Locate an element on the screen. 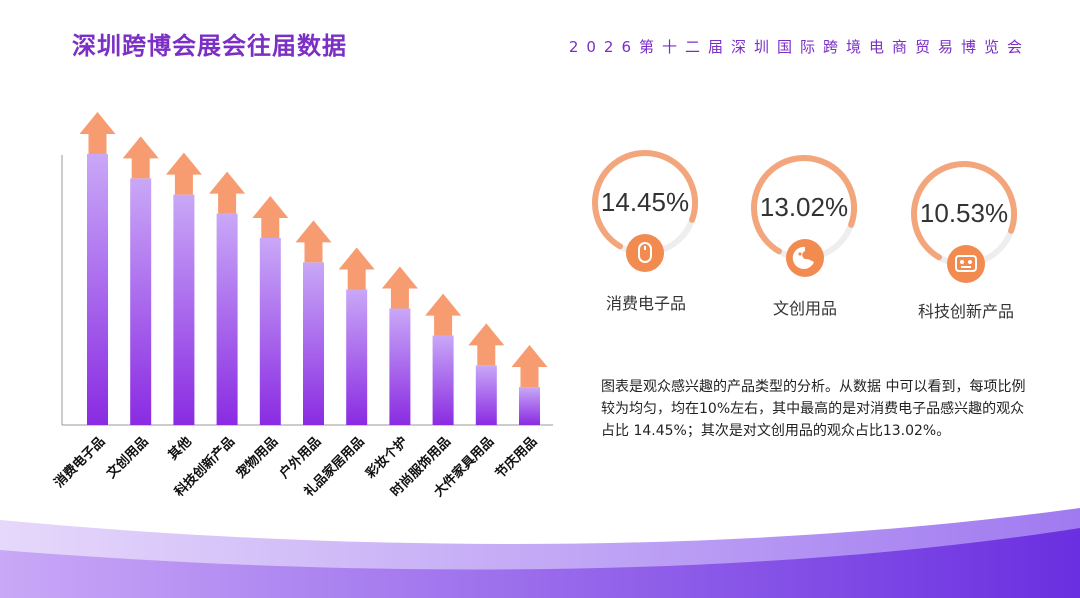 The height and width of the screenshot is (598, 1080). x-tick-label: 消费电子品 is located at coordinates (79, 462).